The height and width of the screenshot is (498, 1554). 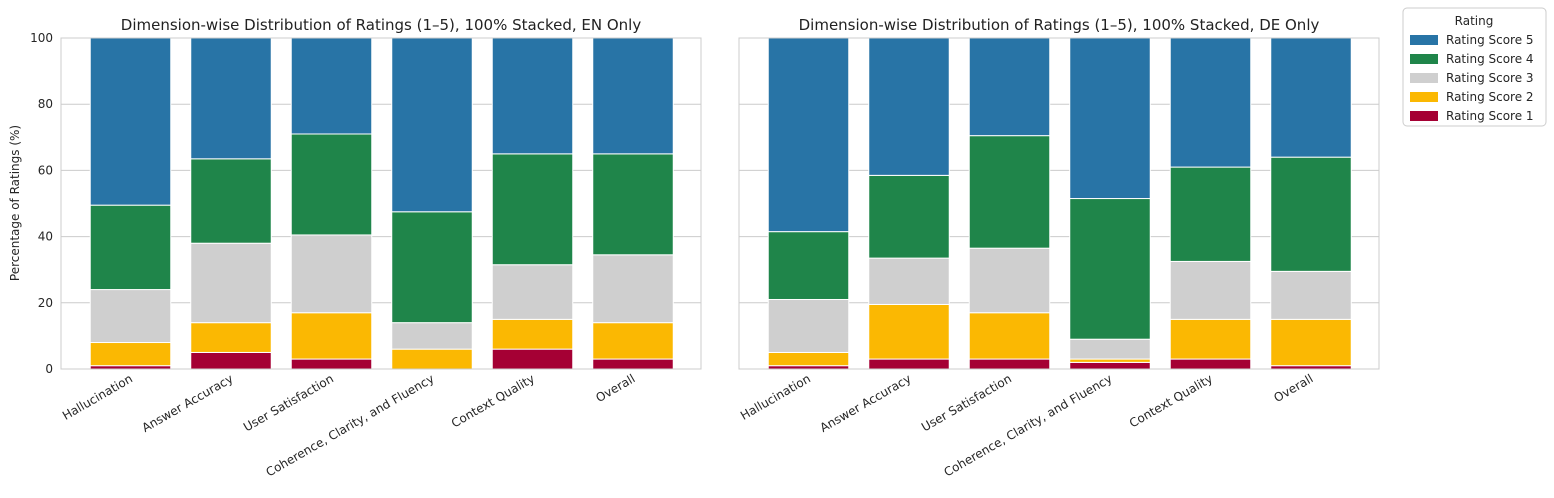 What do you see at coordinates (1490, 40) in the screenshot?
I see `legend-entry: Rating Score 5` at bounding box center [1490, 40].